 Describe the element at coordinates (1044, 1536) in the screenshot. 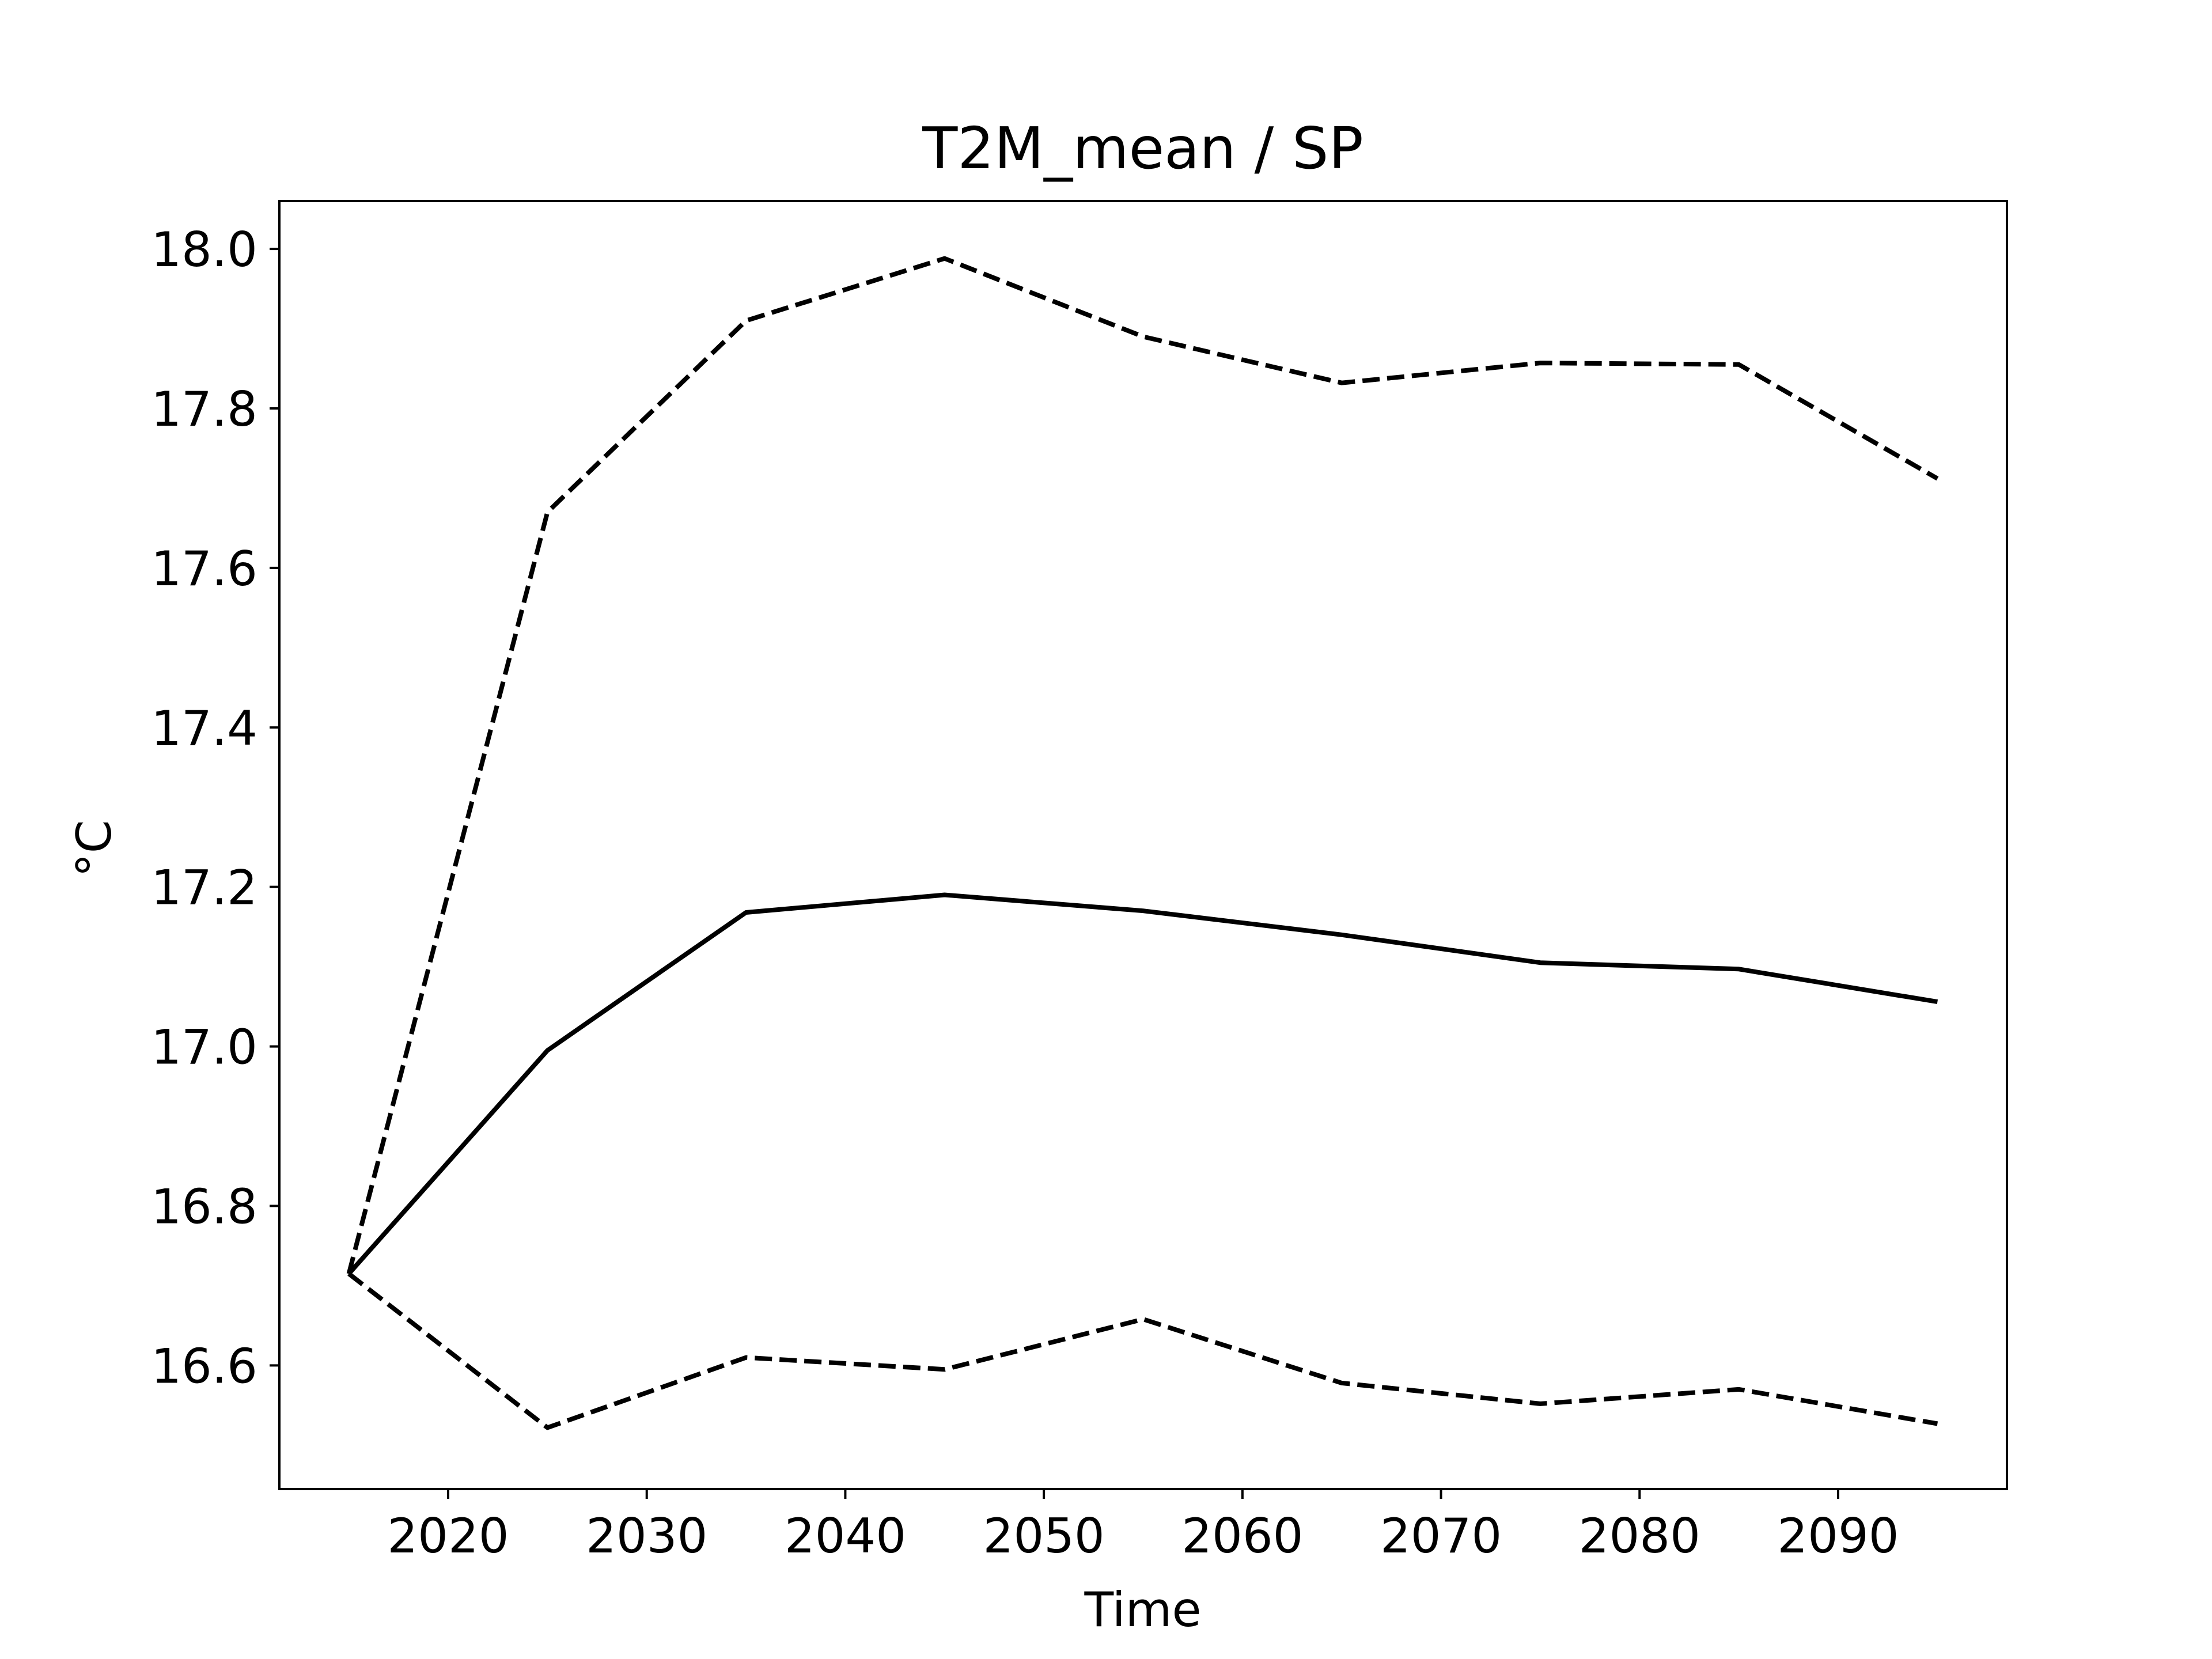

I see `x-tick-label: 2050` at that location.